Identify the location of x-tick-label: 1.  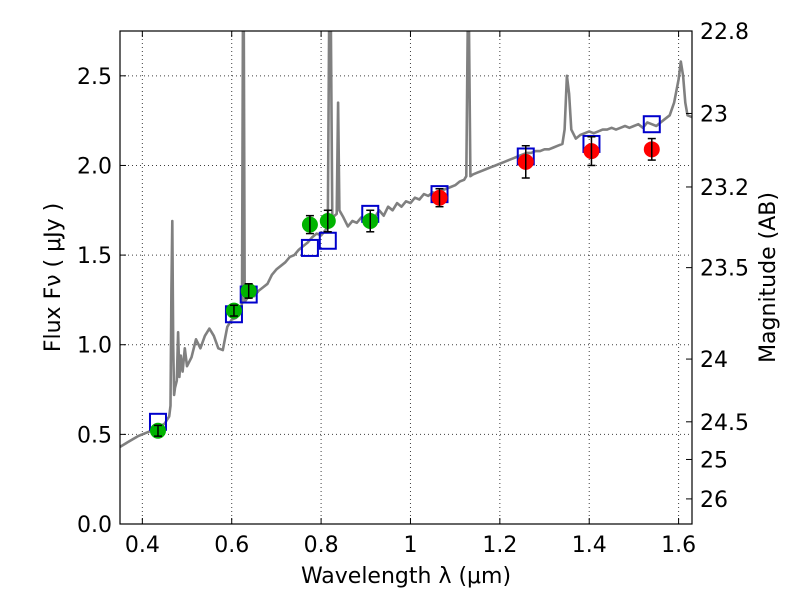
(410, 545).